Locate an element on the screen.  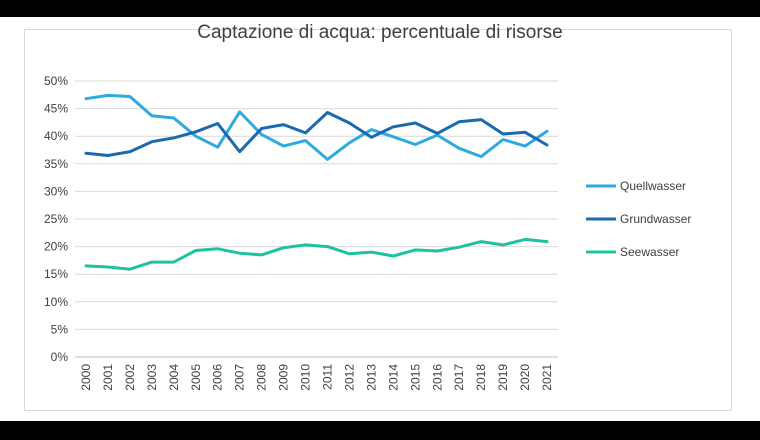
x-tick-label: 2016 is located at coordinates (437, 377).